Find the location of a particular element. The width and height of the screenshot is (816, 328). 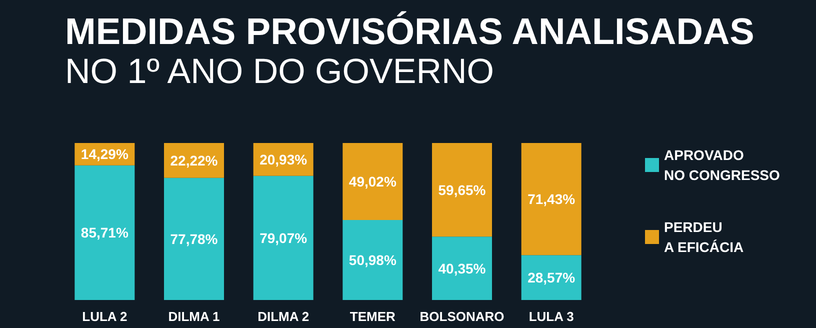

legend-label: PERDEU A EFICÁCIA is located at coordinates (704, 237).